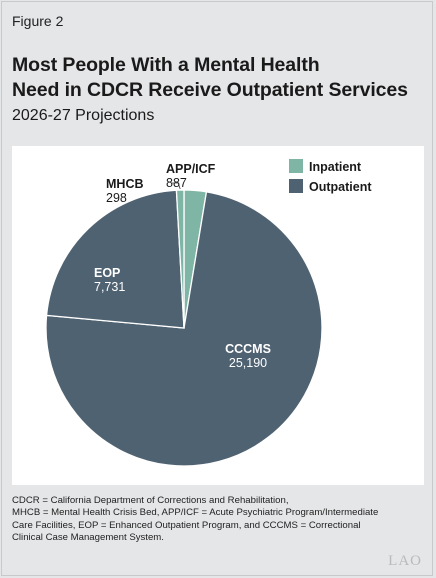 The height and width of the screenshot is (578, 436). I want to click on chart-subtitle: 2026-27 Projections, so click(83, 115).